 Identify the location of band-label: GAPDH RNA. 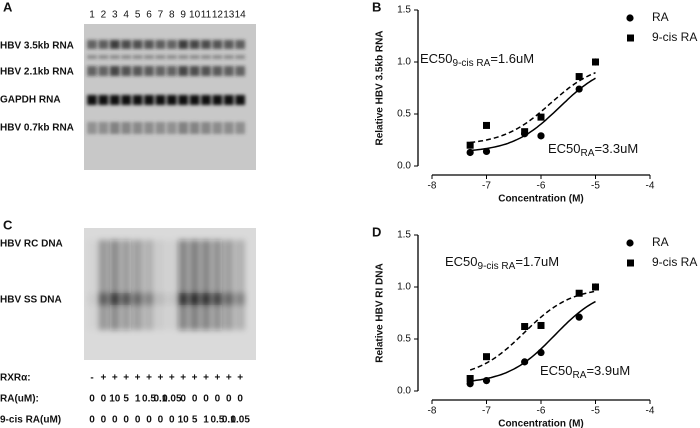
(30, 100).